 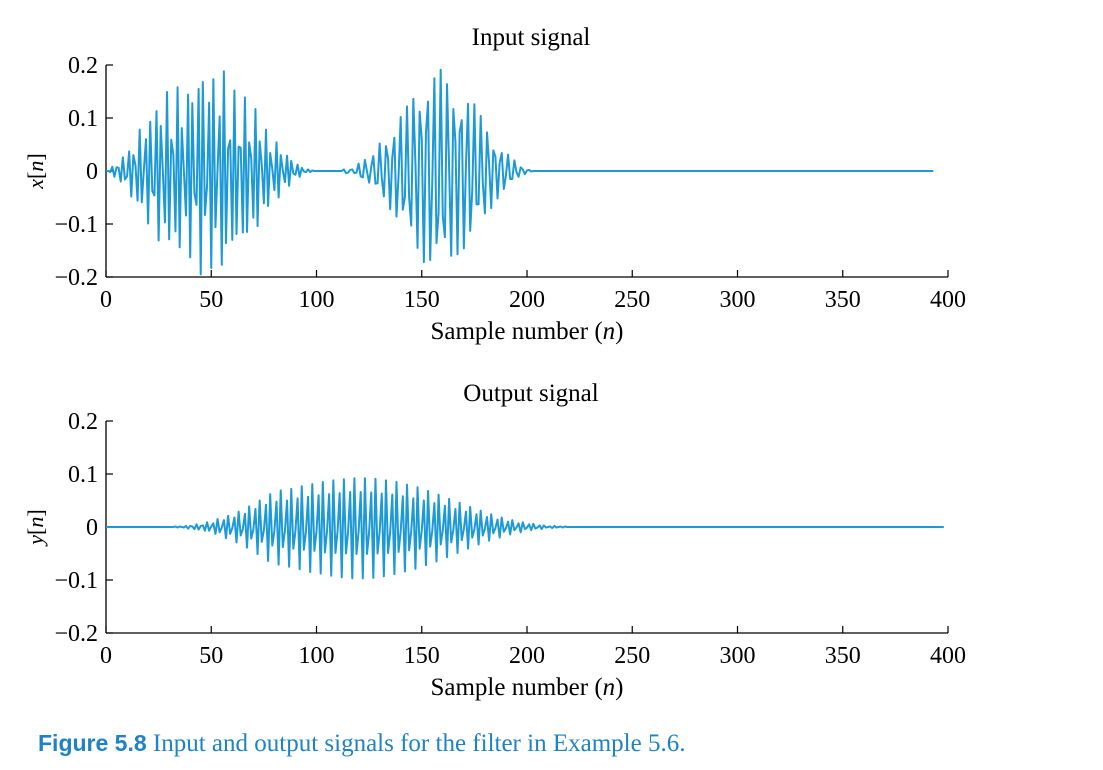 I want to click on output-x-tick-label: 400, so click(x=948, y=656).